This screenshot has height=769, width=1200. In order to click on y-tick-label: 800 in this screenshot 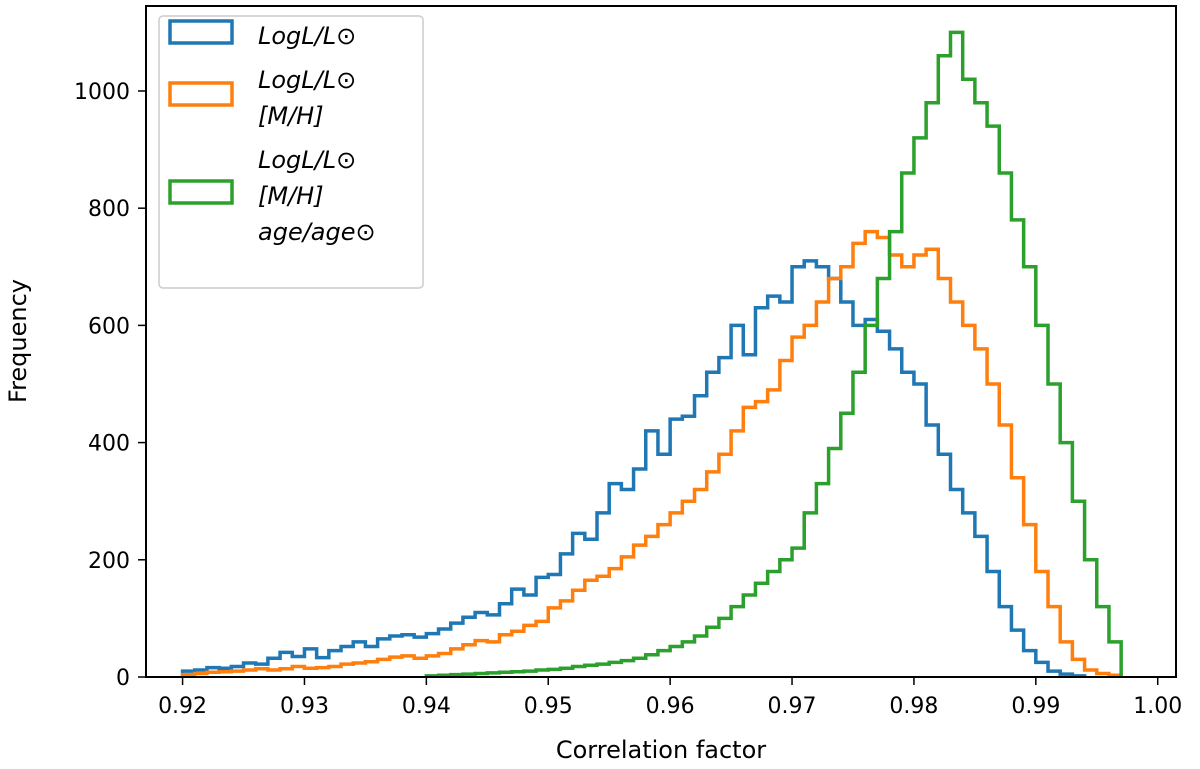, I will do `click(109, 209)`.